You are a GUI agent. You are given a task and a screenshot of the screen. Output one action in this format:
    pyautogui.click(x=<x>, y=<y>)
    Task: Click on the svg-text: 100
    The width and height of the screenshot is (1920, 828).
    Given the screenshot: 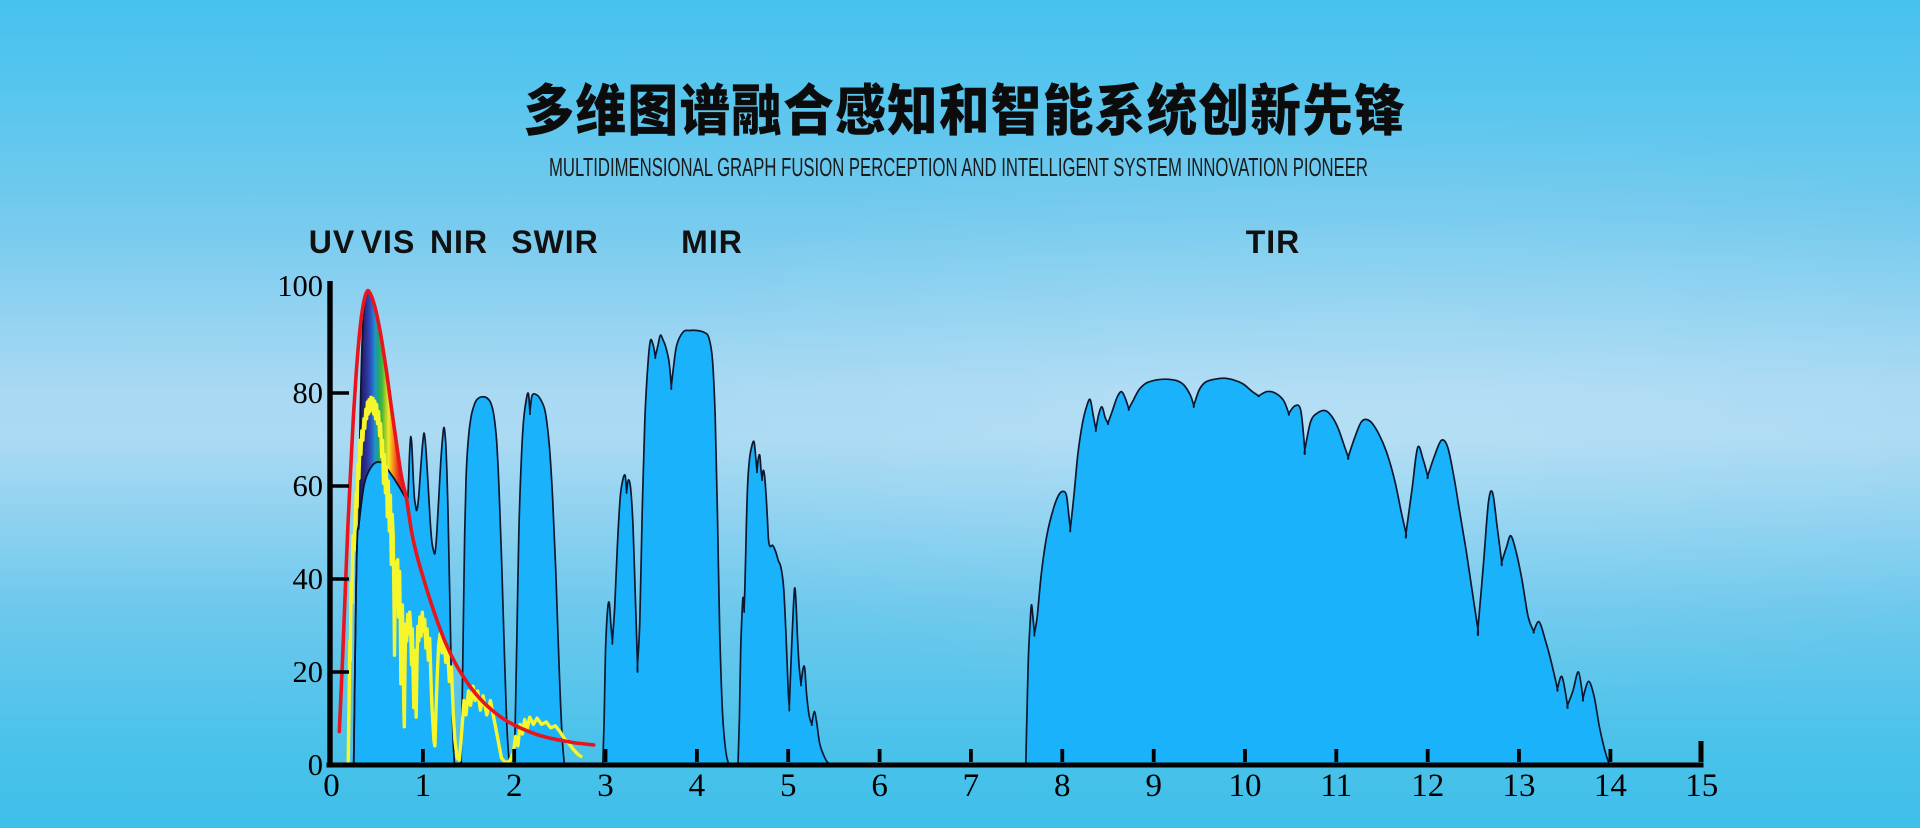 What is the action you would take?
    pyautogui.click(x=300, y=286)
    